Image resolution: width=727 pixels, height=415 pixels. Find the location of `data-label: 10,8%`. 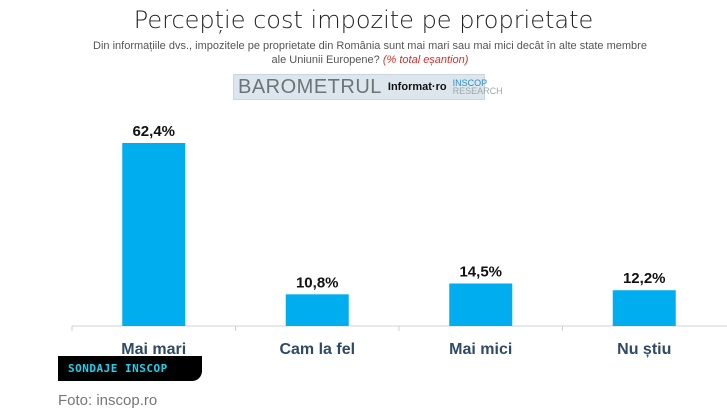

data-label: 10,8% is located at coordinates (317, 282).